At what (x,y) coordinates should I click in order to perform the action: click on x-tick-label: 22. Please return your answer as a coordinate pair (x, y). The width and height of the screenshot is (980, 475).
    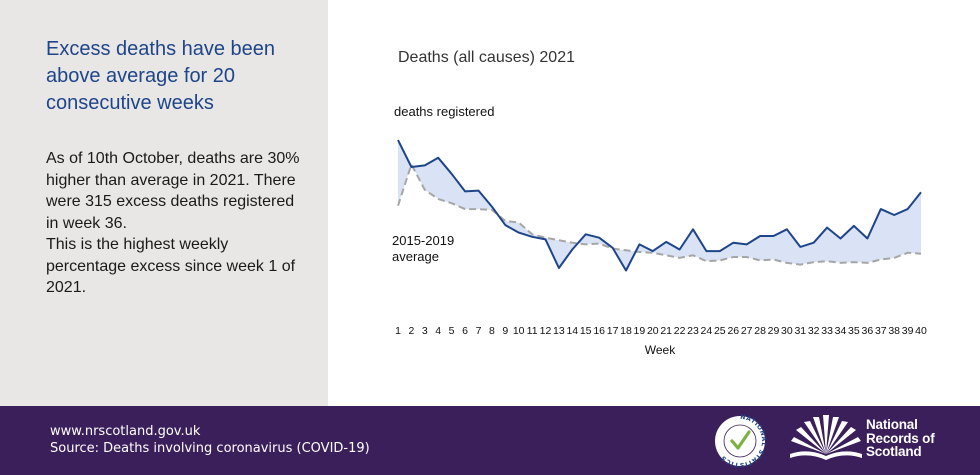
    Looking at the image, I should click on (680, 331).